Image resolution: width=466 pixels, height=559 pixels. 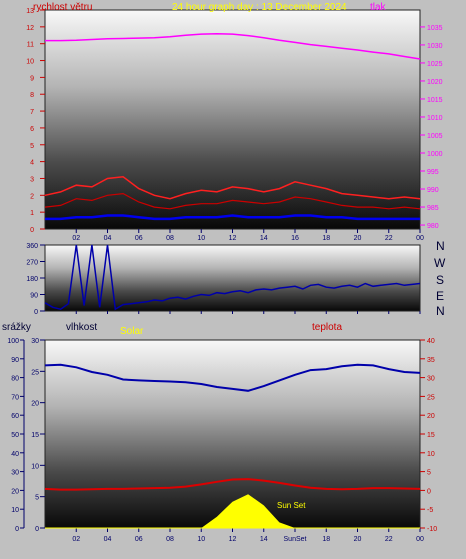 I want to click on rain-tick-label: 100, so click(x=13, y=341).